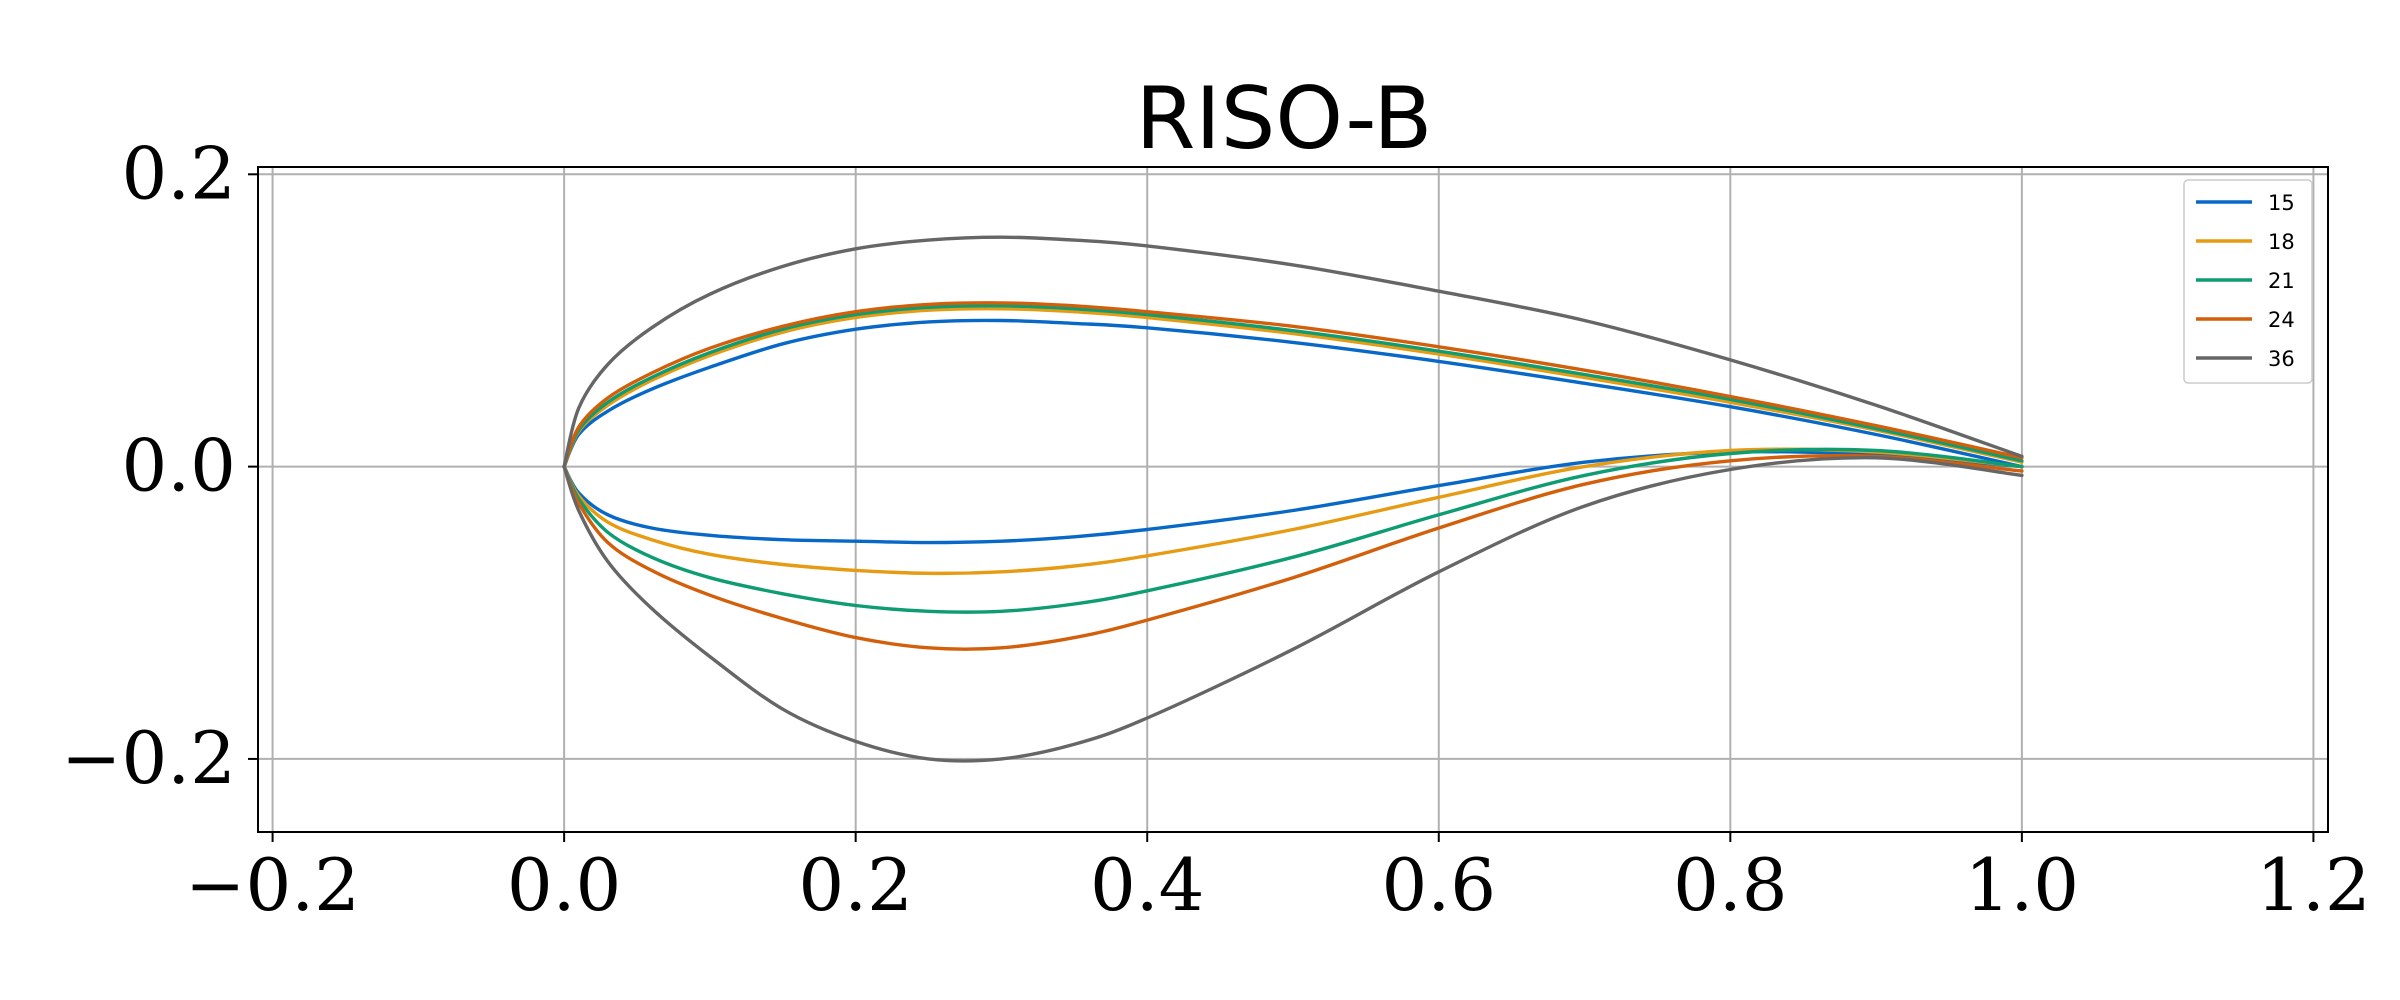 Image resolution: width=2400 pixels, height=1000 pixels. I want to click on series-24-lower-curve, so click(1293, 552).